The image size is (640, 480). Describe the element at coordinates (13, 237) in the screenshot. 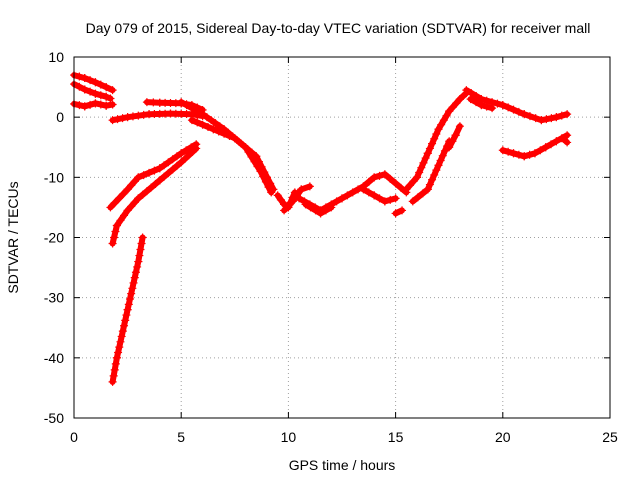

I see `y-axis-label: SDTVAR / TECUs` at that location.